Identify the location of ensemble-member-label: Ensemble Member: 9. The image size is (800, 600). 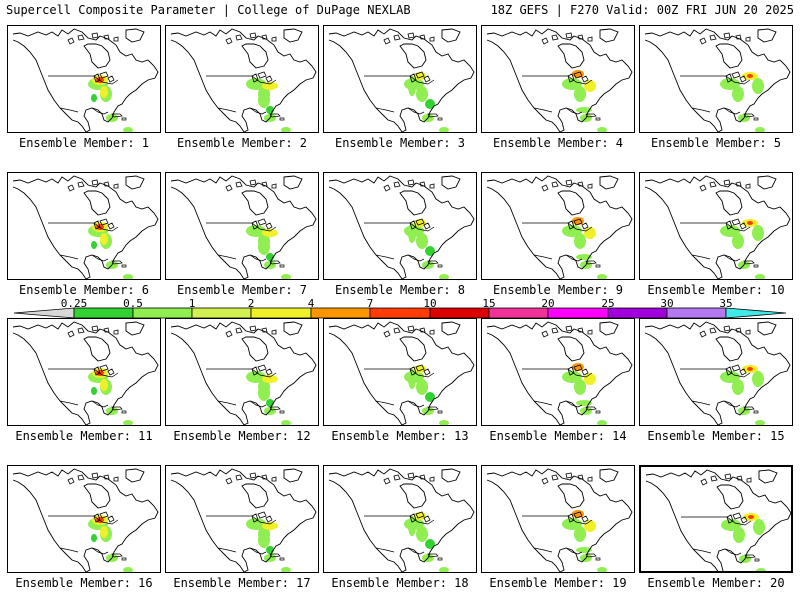
(558, 290).